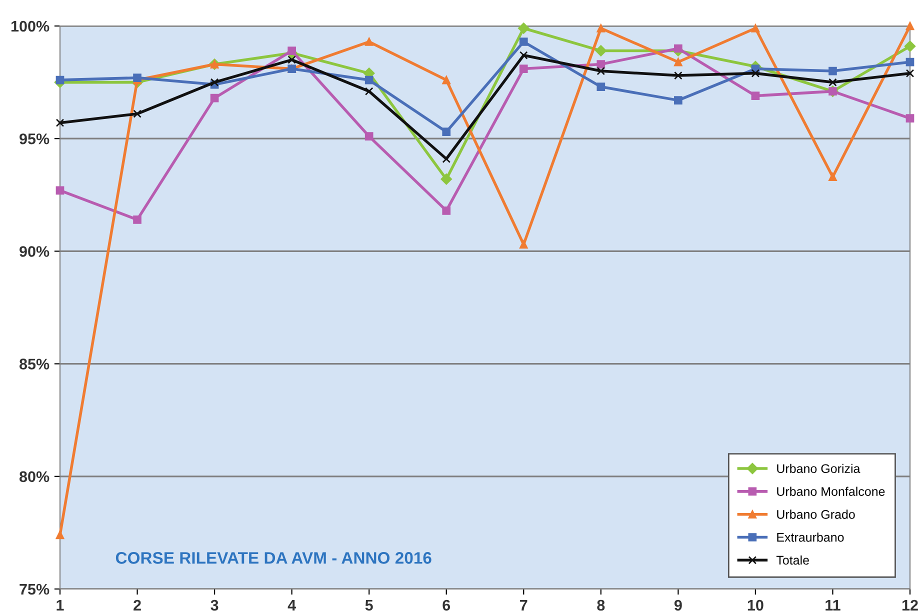 This screenshot has width=919, height=615. I want to click on x-tick-label: 3, so click(214, 605).